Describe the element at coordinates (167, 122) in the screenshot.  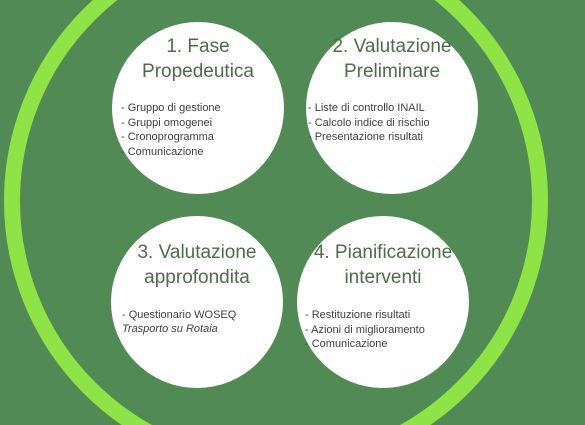
I see `phase-item: - Gruppi omogenei` at that location.